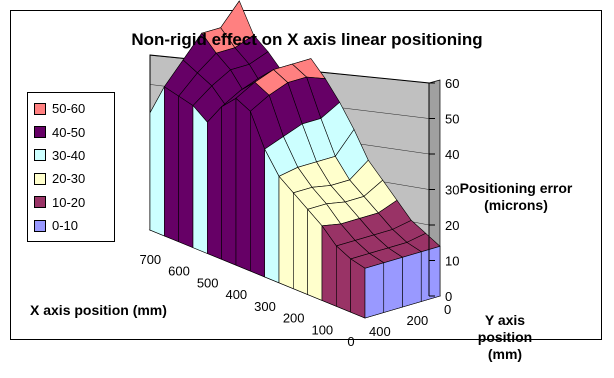  I want to click on z-axis-label-text: Positioning error (microns), so click(516, 196).